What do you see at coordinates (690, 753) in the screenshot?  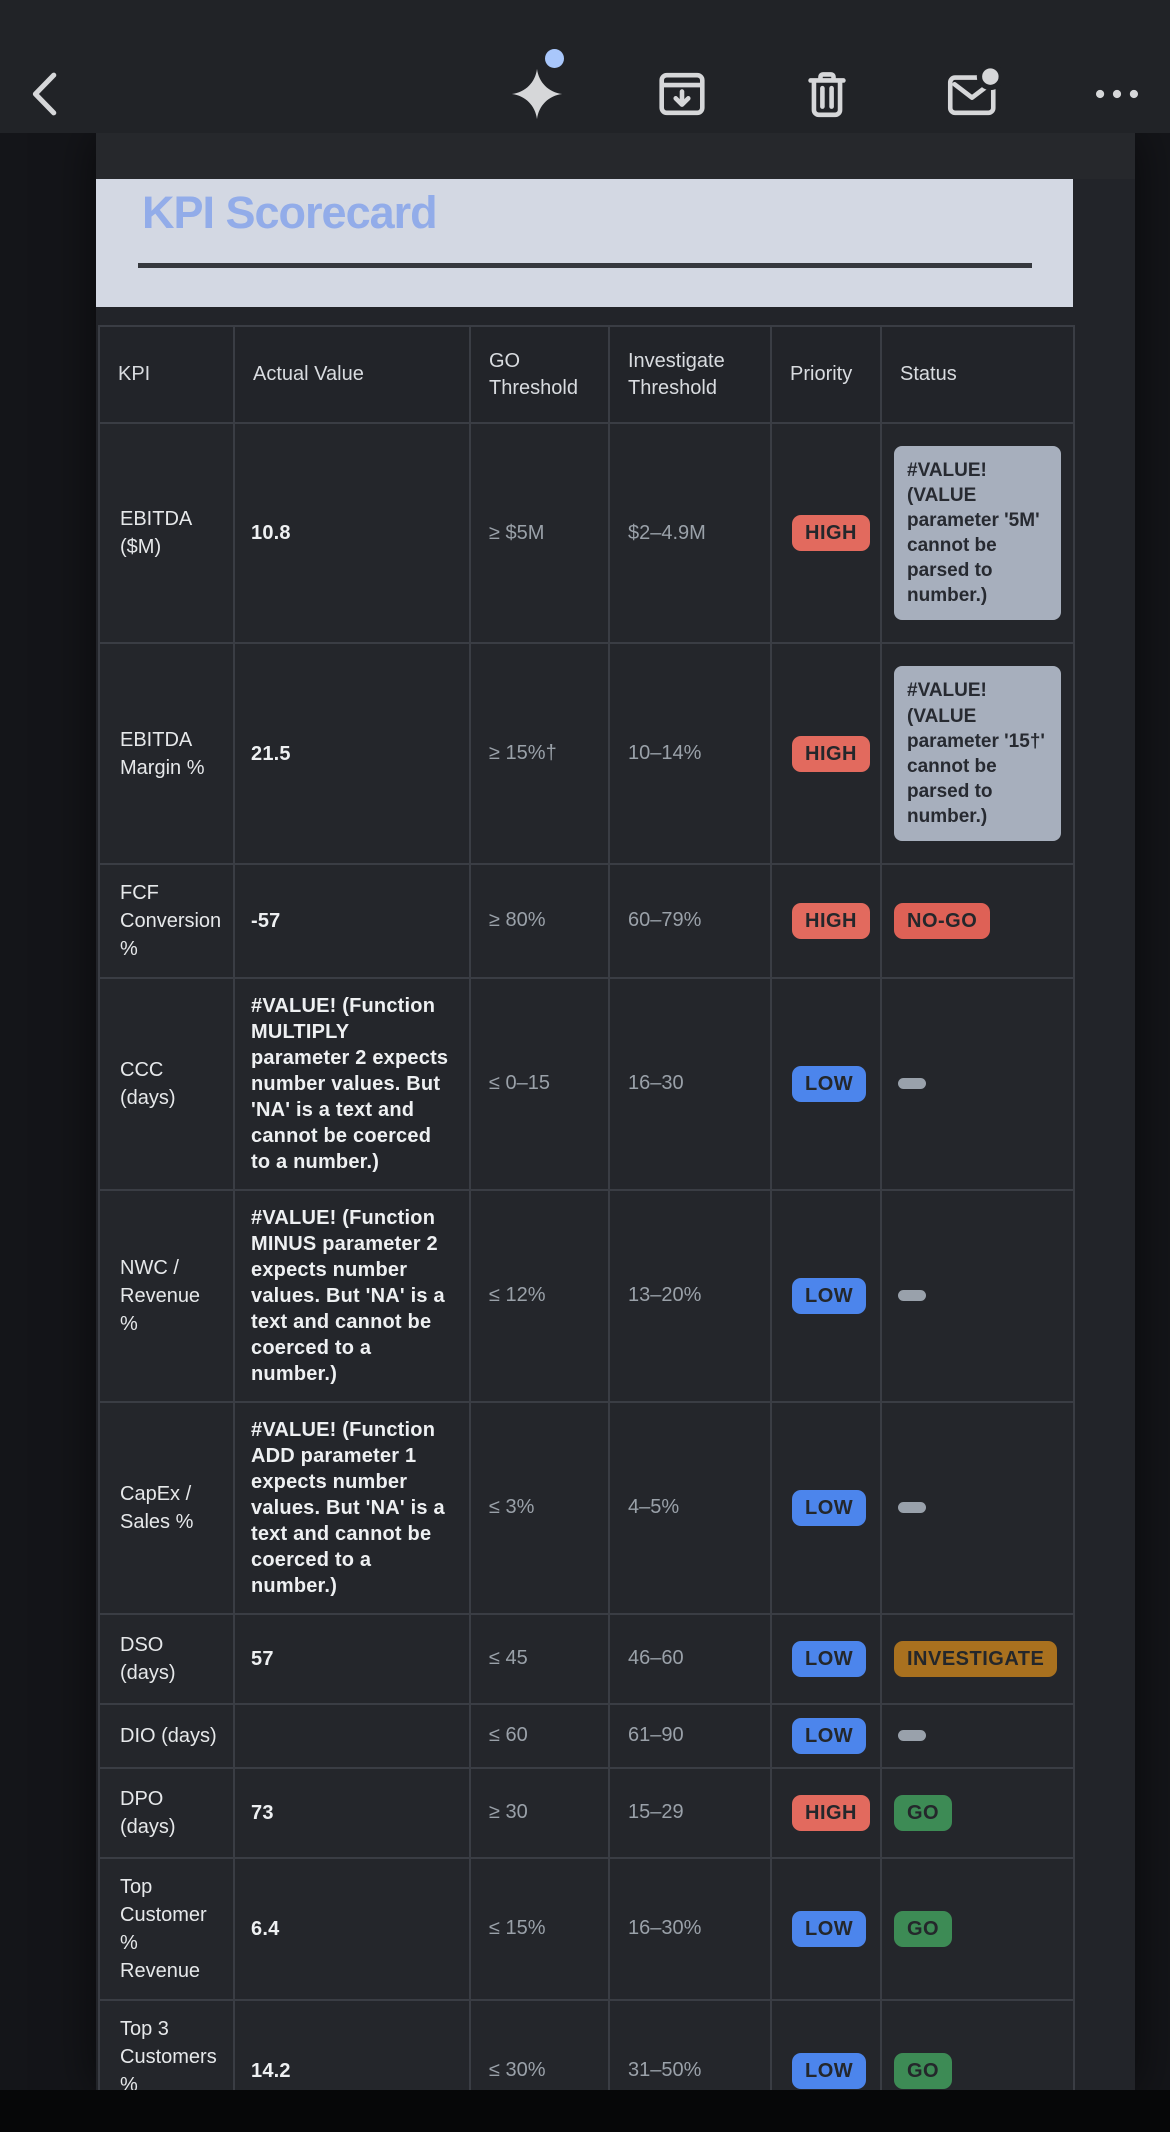 I see `investigate-threshold-cell: 10–14%` at bounding box center [690, 753].